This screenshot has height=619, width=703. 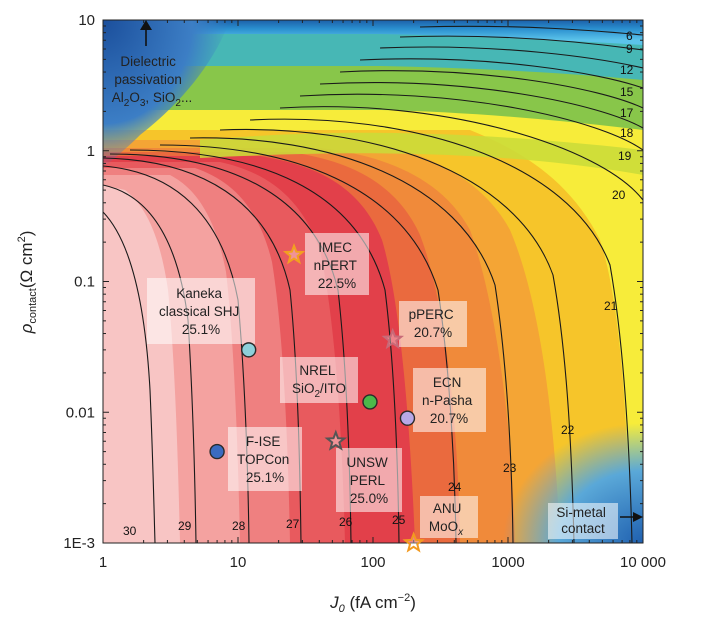 I want to click on label-box-fise, so click(x=265, y=459).